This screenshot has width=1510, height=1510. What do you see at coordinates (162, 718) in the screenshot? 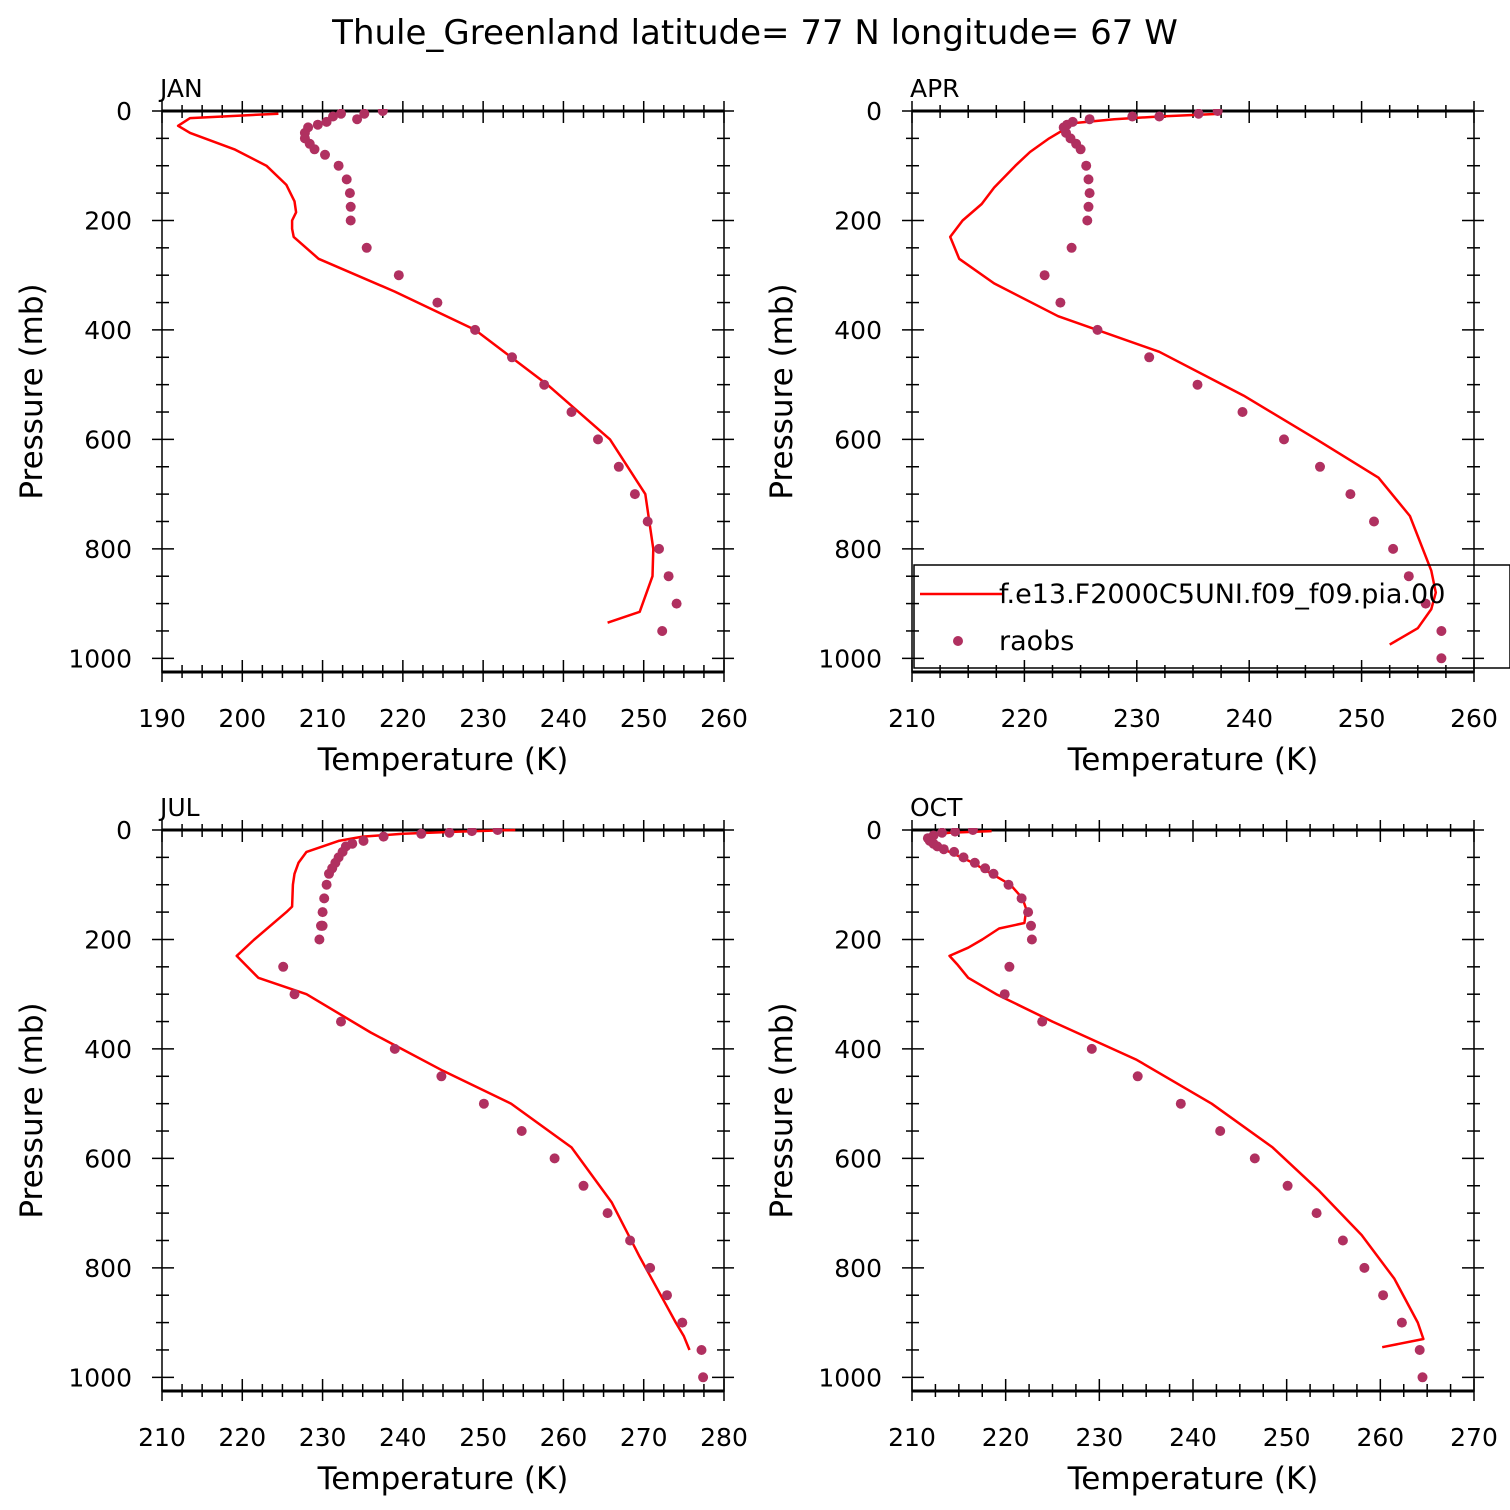
I see `x-tick-label: 190` at bounding box center [162, 718].